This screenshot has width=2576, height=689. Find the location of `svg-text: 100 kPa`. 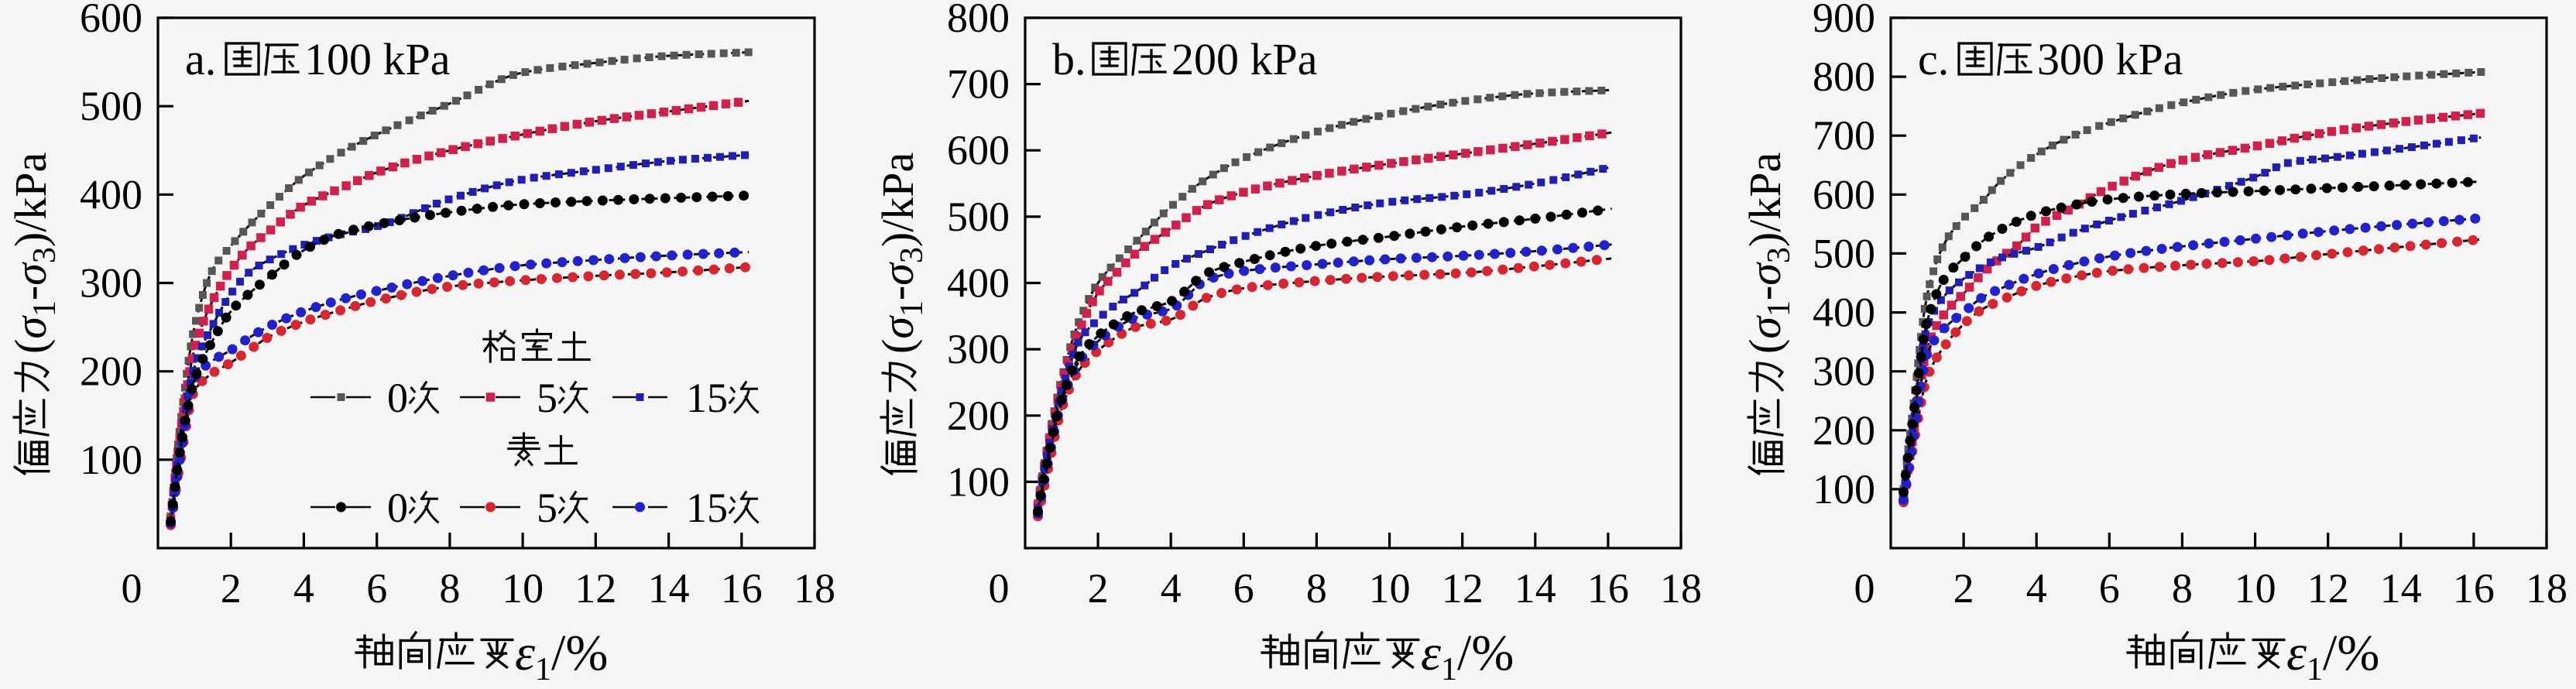

svg-text: 100 kPa is located at coordinates (377, 59).